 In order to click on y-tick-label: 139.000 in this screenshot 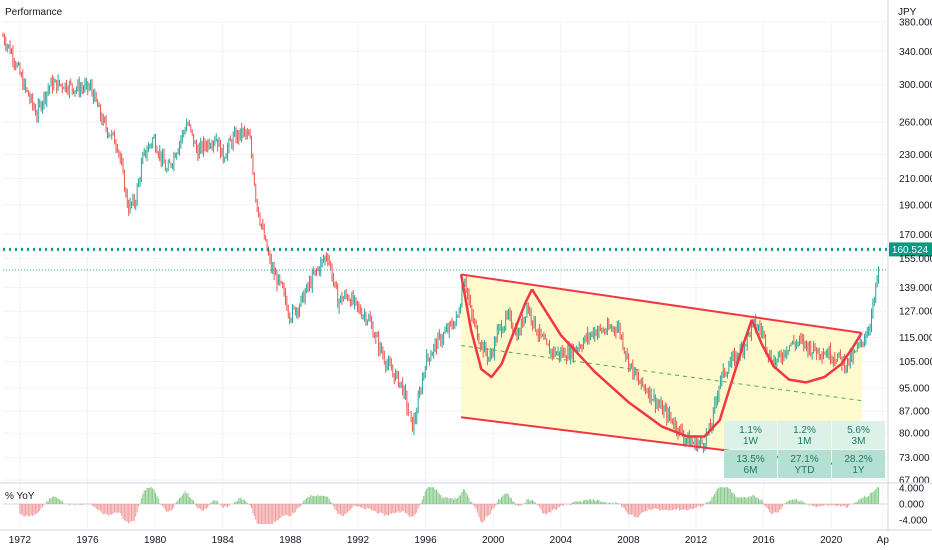, I will do `click(915, 288)`.